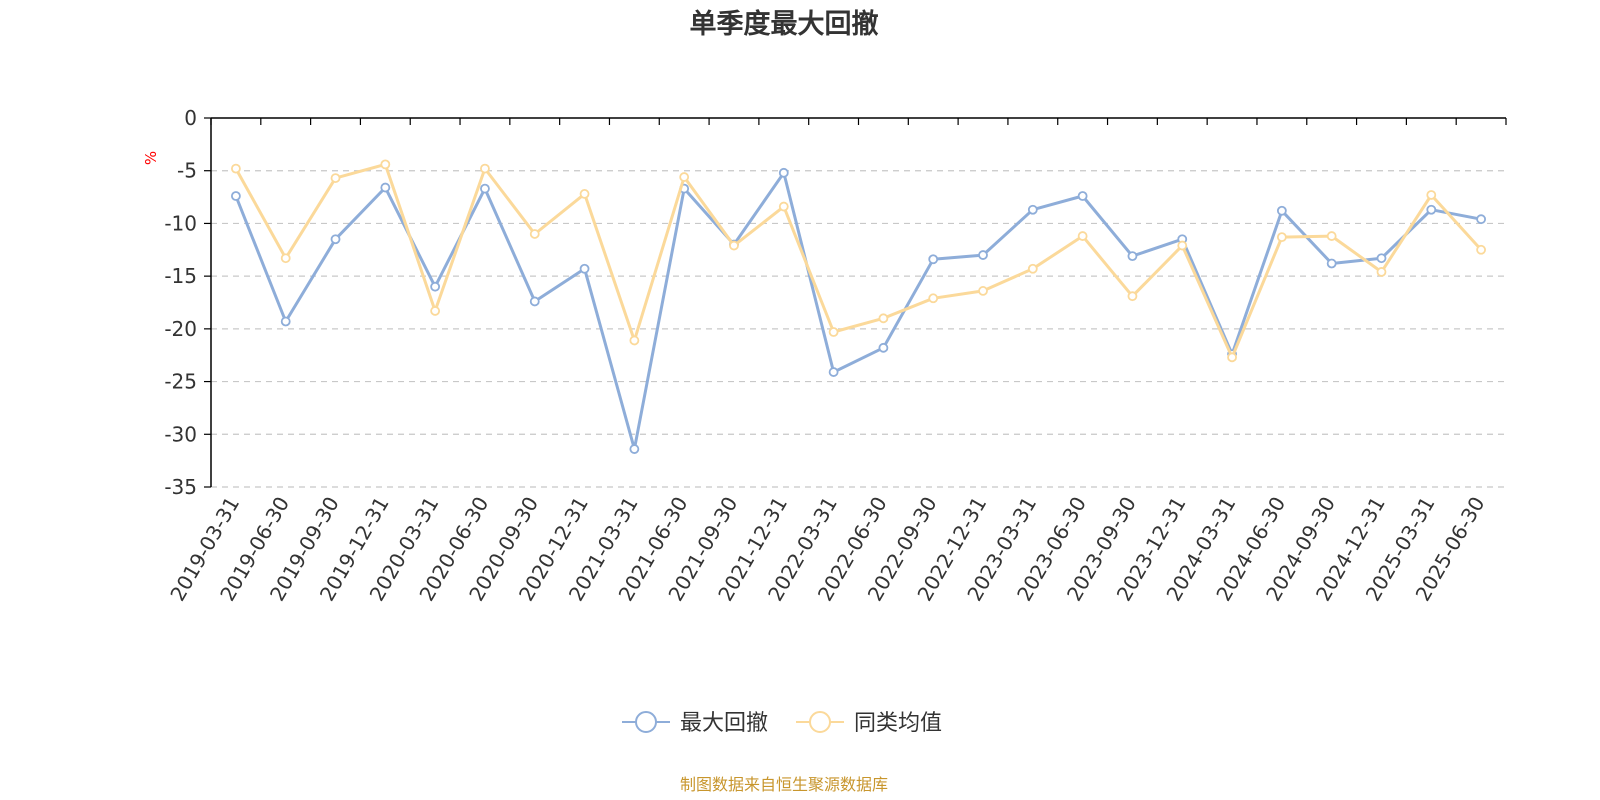 The width and height of the screenshot is (1600, 800). What do you see at coordinates (784, 24) in the screenshot?
I see `chart-title: 单季度最大回撤` at bounding box center [784, 24].